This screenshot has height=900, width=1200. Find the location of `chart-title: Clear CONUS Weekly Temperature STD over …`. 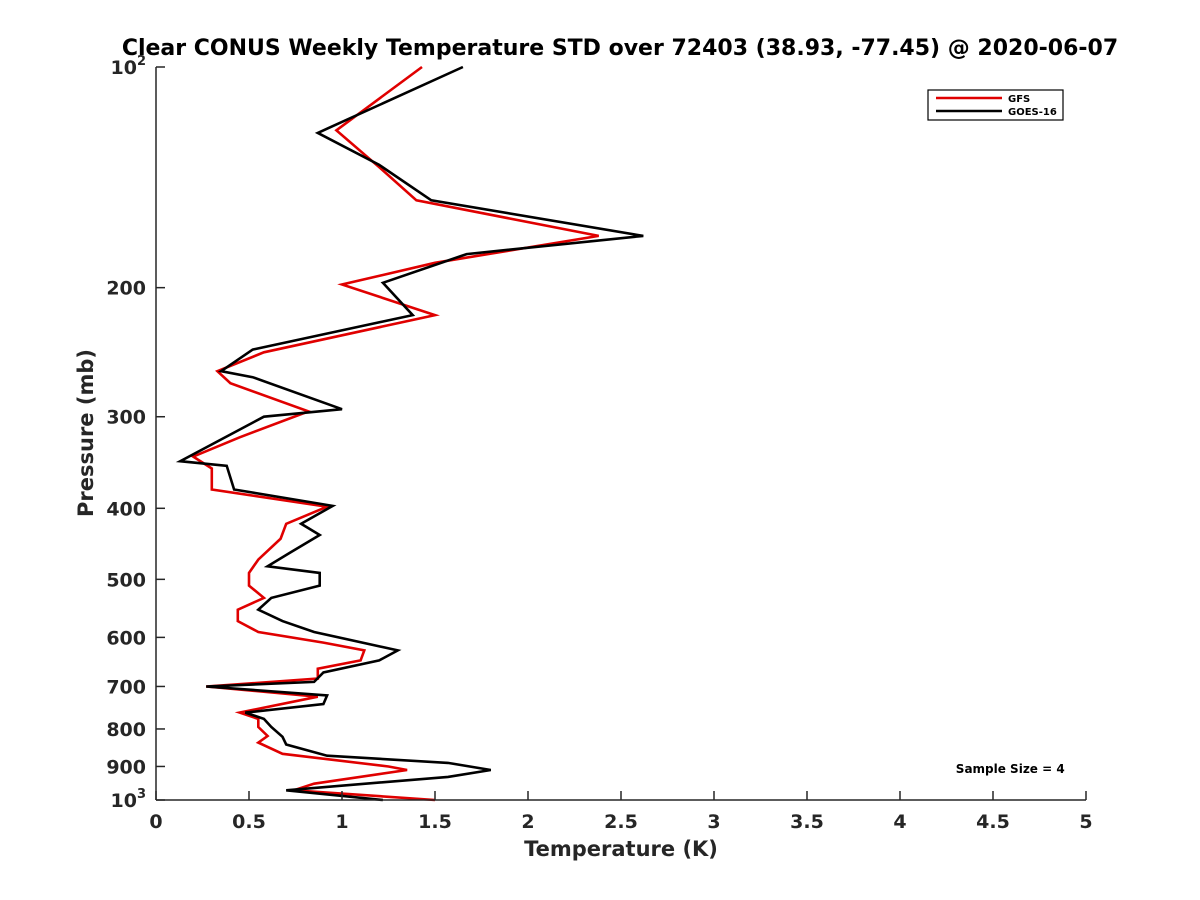

chart-title: Clear CONUS Weekly Temperature STD over … is located at coordinates (620, 48).